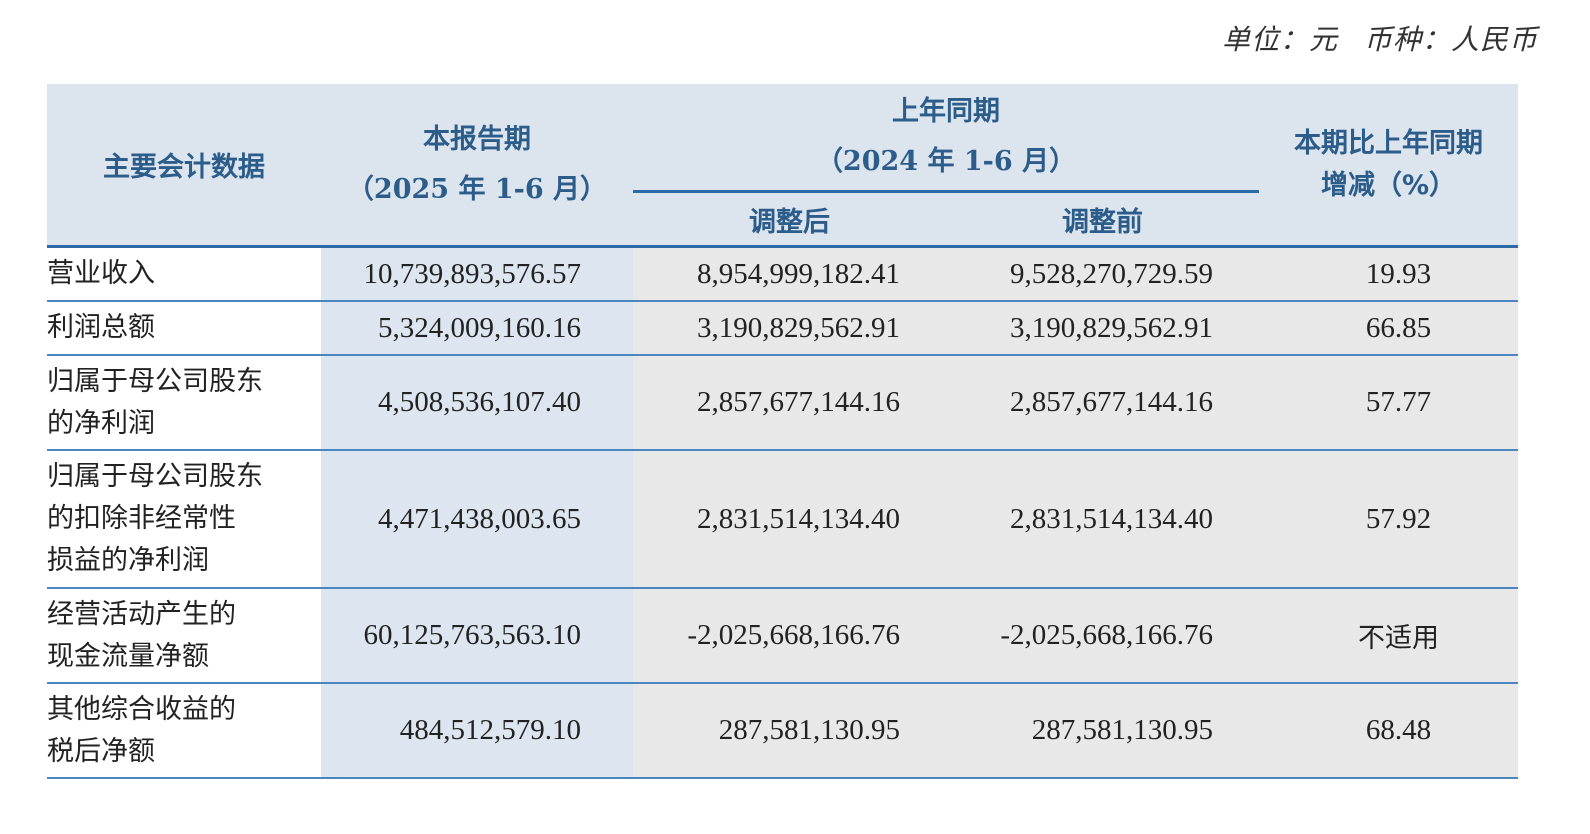  What do you see at coordinates (184, 636) in the screenshot?
I see `row-label: 经营活动产生的 现金流量净额` at bounding box center [184, 636].